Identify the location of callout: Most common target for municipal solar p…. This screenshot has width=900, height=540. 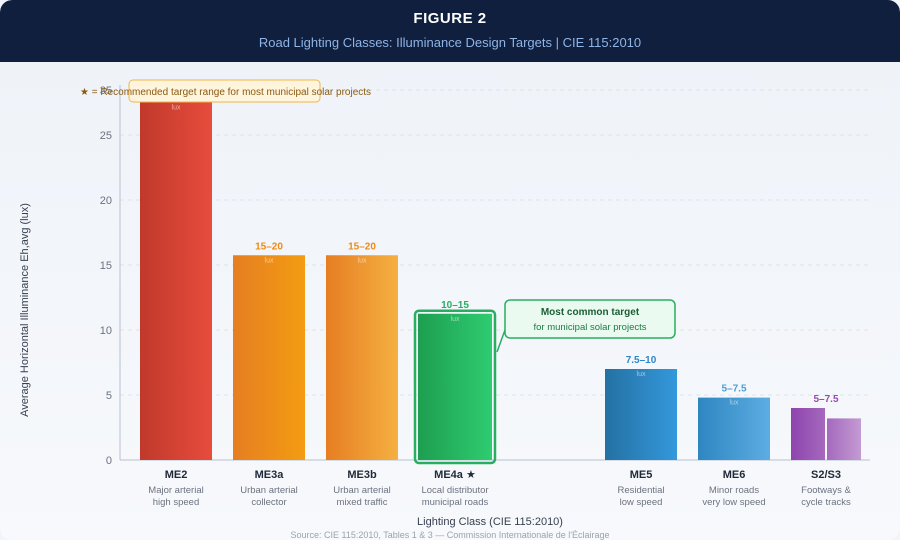
(586, 326).